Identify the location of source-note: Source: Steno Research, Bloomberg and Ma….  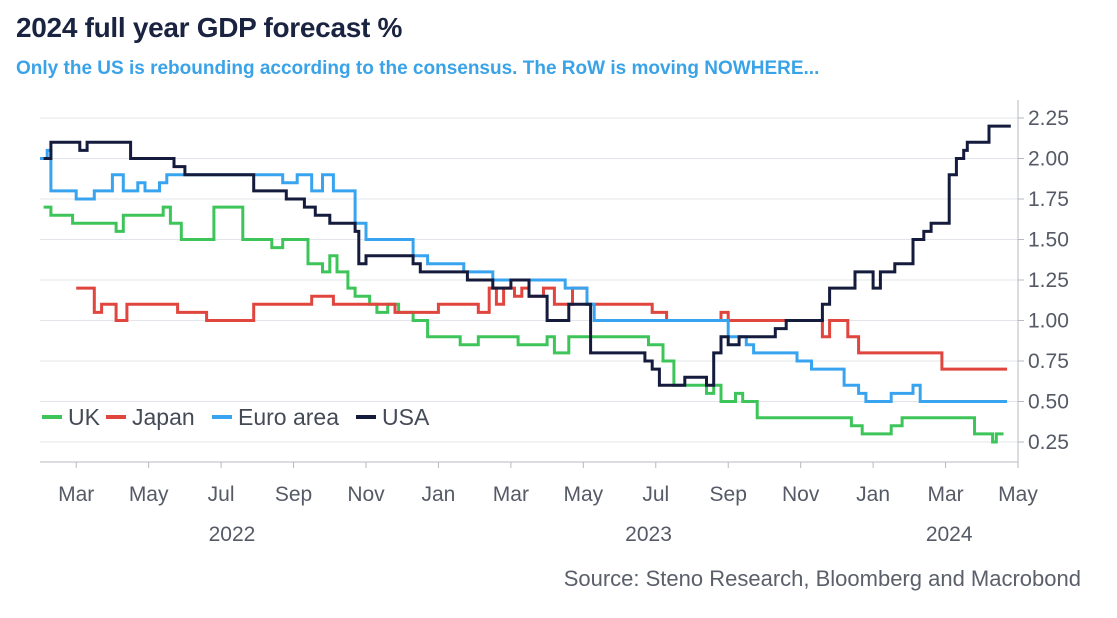
(822, 578).